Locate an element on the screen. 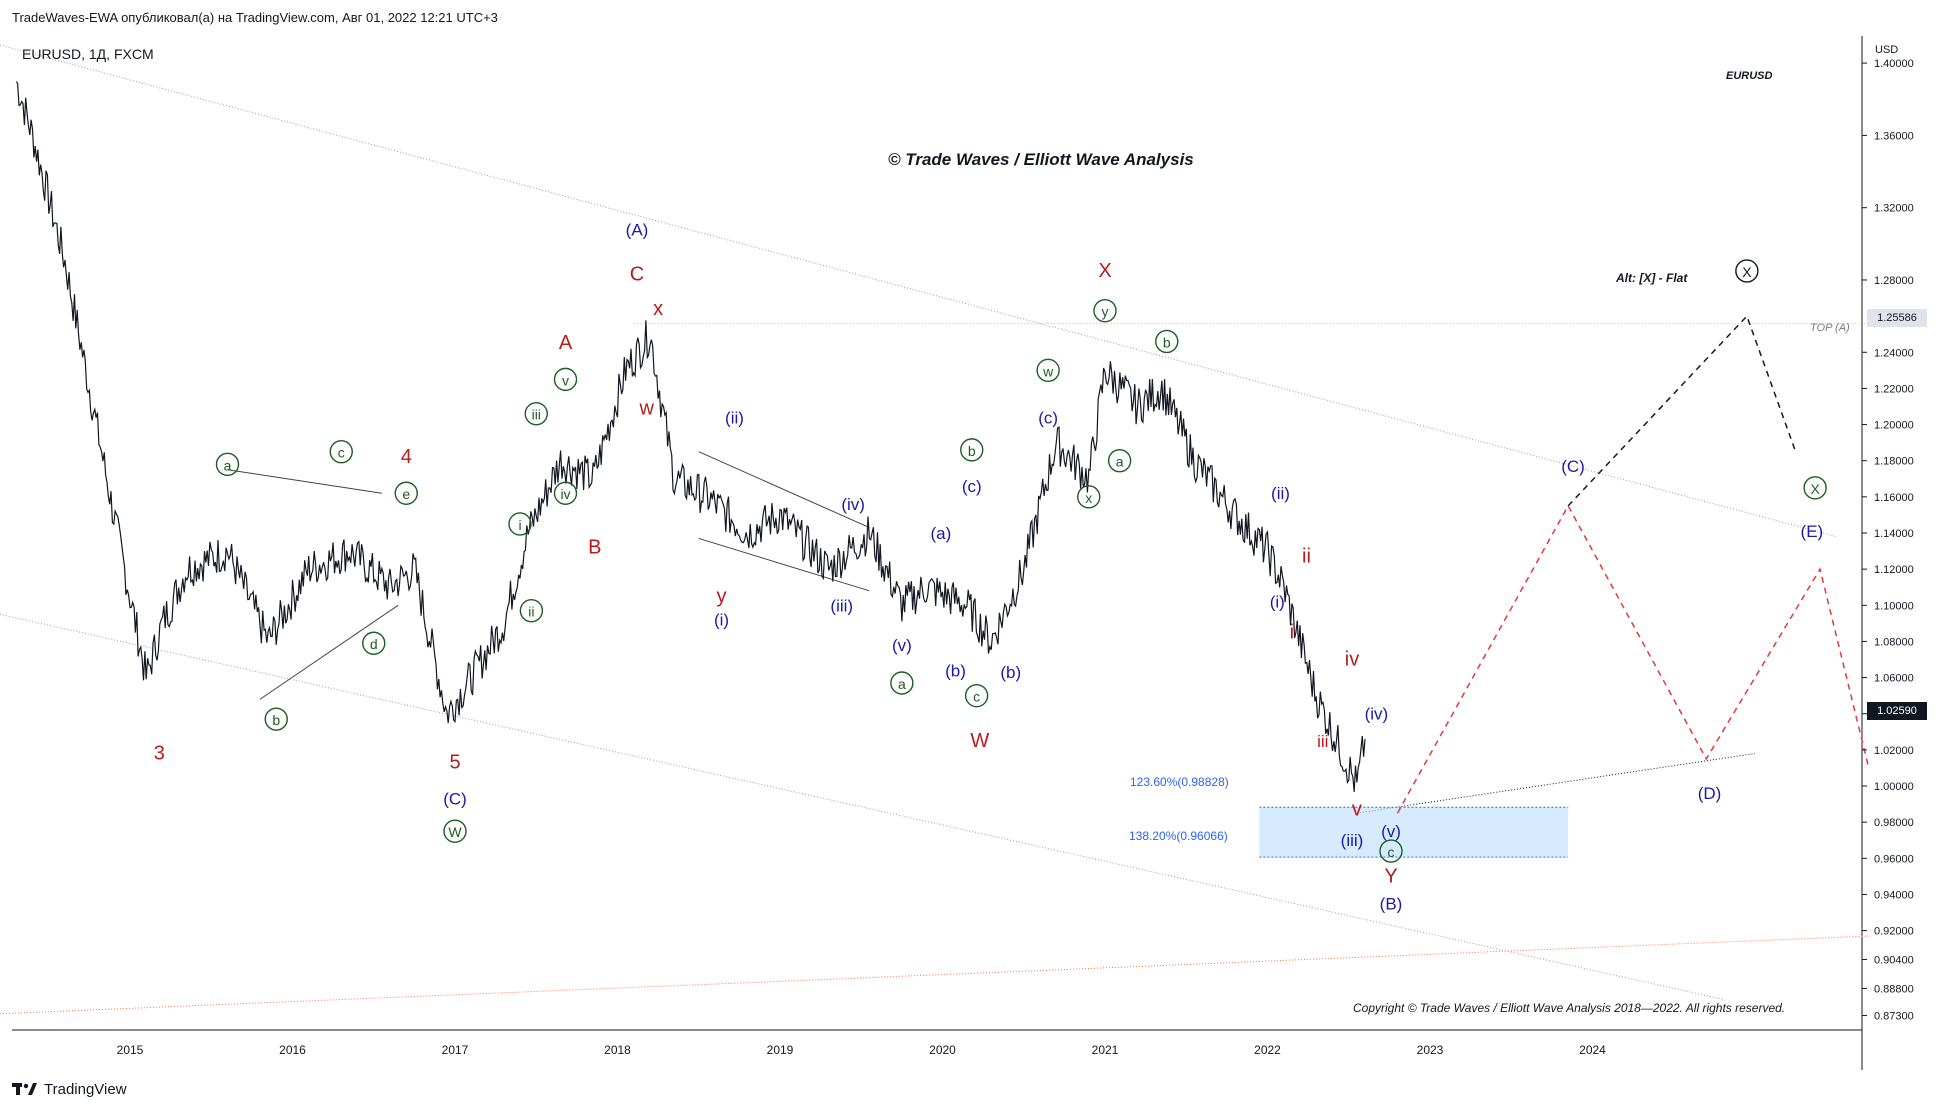  x-tick-2018: 2018 is located at coordinates (617, 1050).